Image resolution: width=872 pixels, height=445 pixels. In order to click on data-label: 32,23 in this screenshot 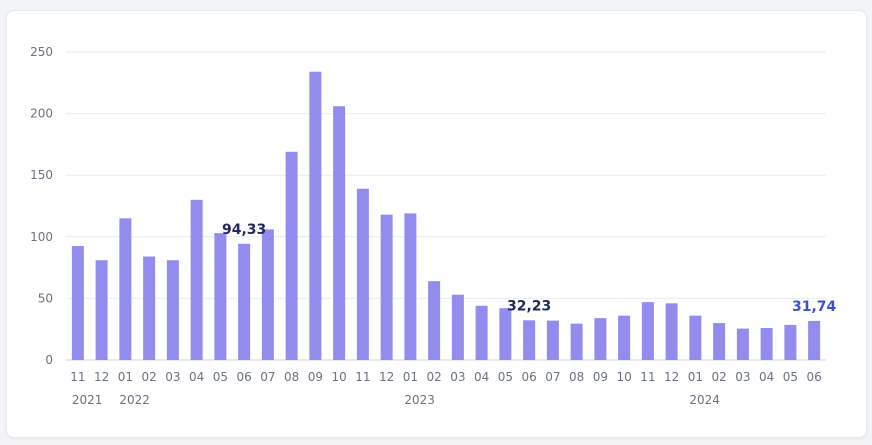, I will do `click(529, 306)`.